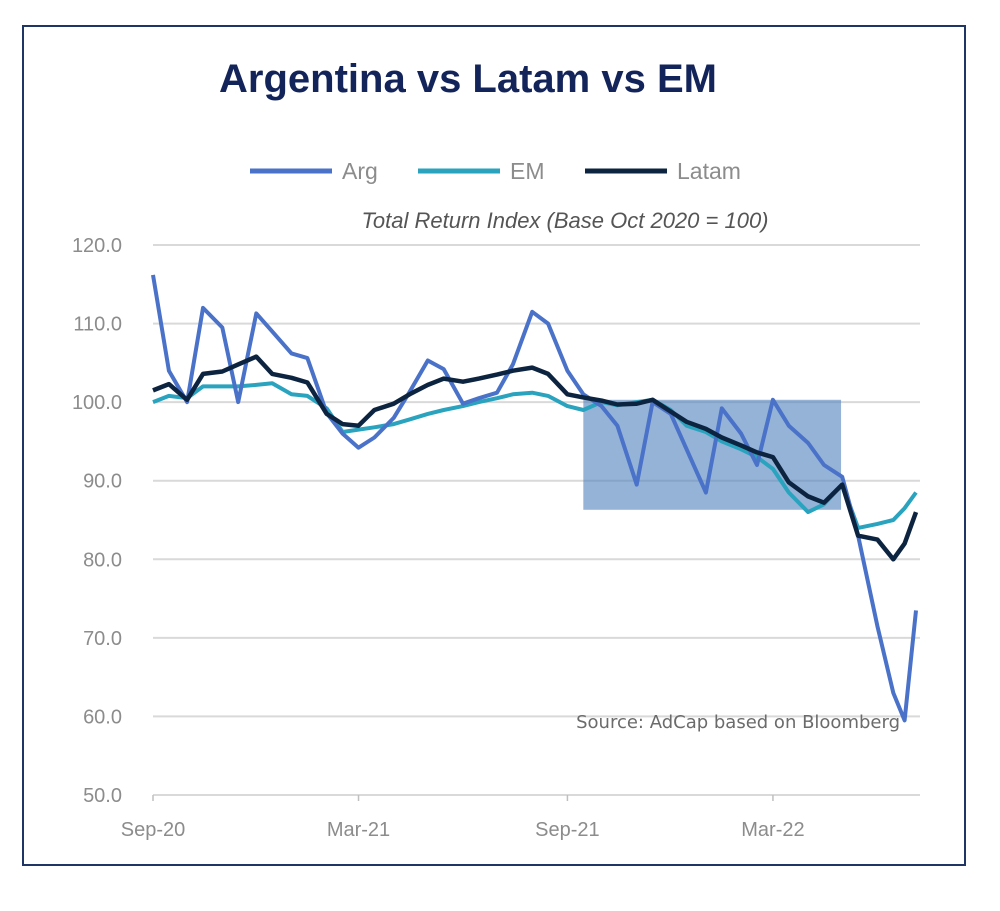 Image resolution: width=1000 pixels, height=911 pixels. I want to click on y-tick-label: 110.0, so click(97, 325).